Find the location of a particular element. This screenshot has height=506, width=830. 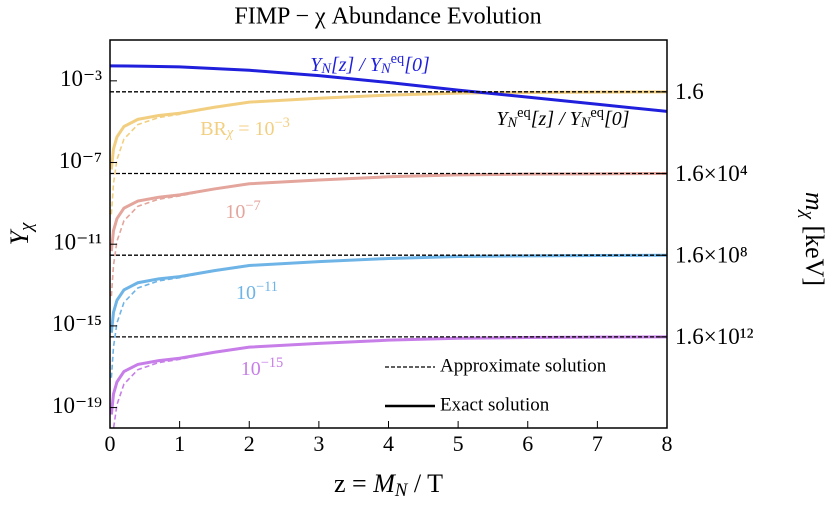

y-axis-label-part: χ is located at coordinates (26, 227).